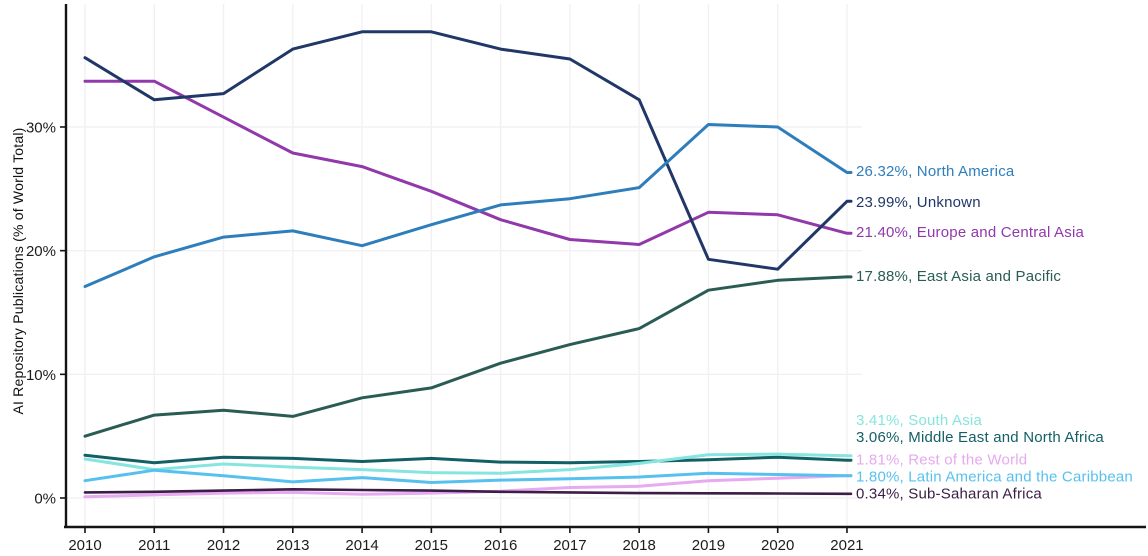  What do you see at coordinates (777, 545) in the screenshot?
I see `x-tick-label: 2020` at bounding box center [777, 545].